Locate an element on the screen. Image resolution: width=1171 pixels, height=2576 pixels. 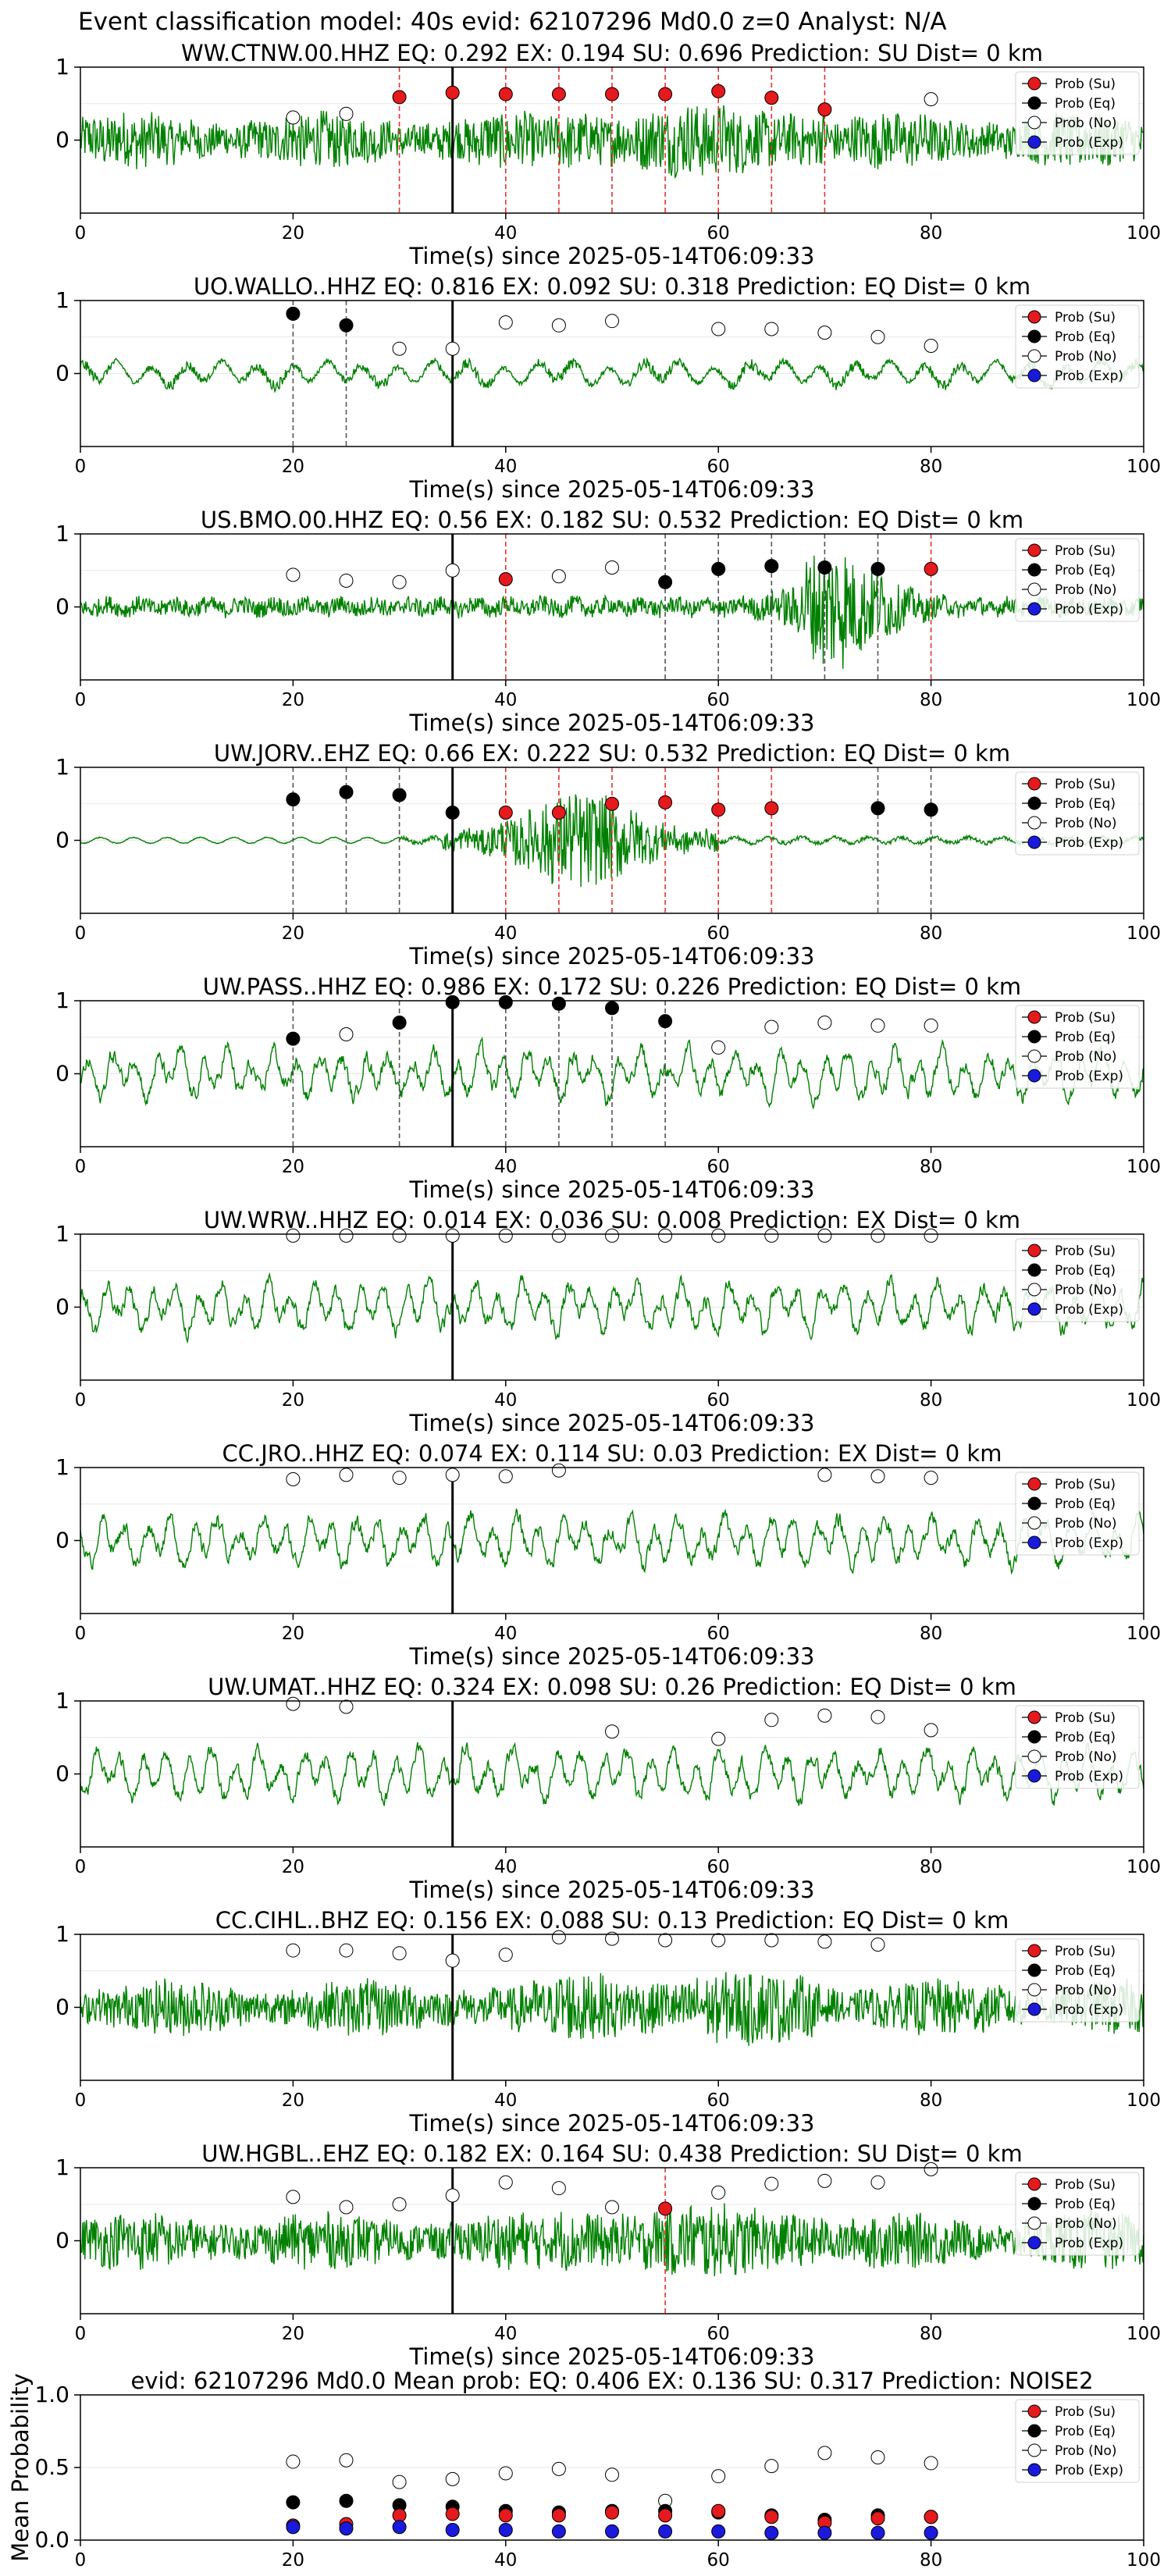
y-axis-label: Mean Probability is located at coordinates (20, 2467).